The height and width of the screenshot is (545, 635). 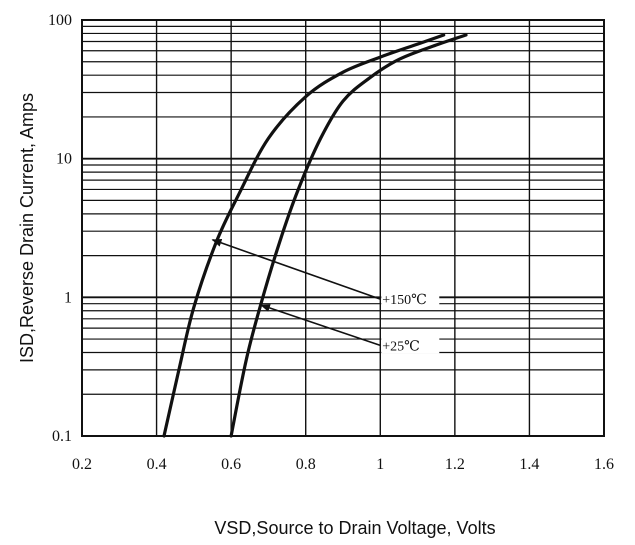 I want to click on x-tick-label: 0.2, so click(x=82, y=464).